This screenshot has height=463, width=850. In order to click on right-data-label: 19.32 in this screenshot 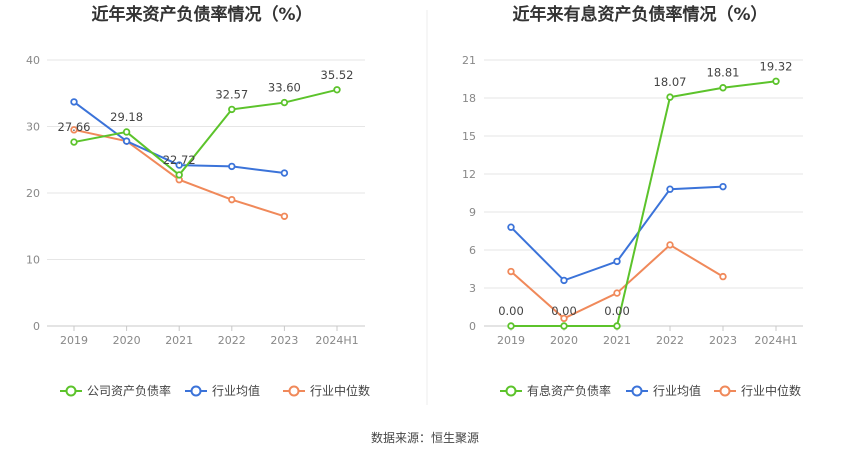, I will do `click(776, 66)`.